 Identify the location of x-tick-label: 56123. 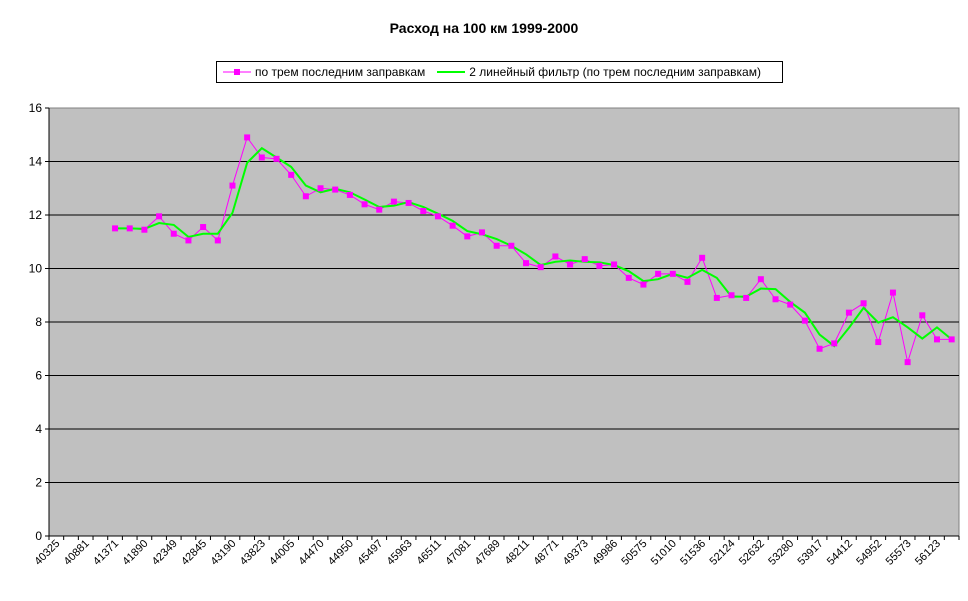
(928, 553).